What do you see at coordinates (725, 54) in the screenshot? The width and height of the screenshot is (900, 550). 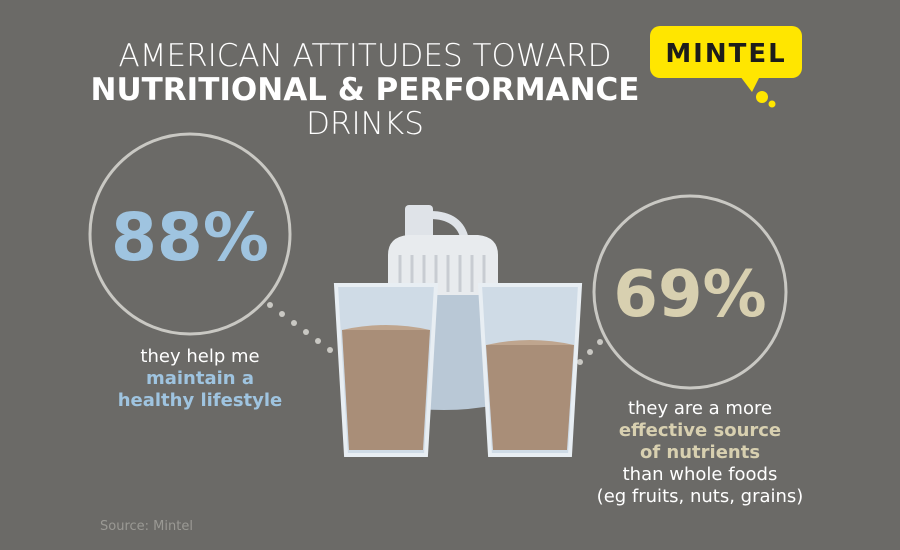 I see `logo-text: MINTEL` at bounding box center [725, 54].